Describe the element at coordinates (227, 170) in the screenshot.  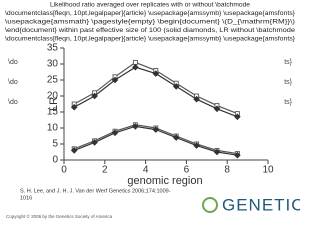
I see `x-tick-label: 8` at that location.